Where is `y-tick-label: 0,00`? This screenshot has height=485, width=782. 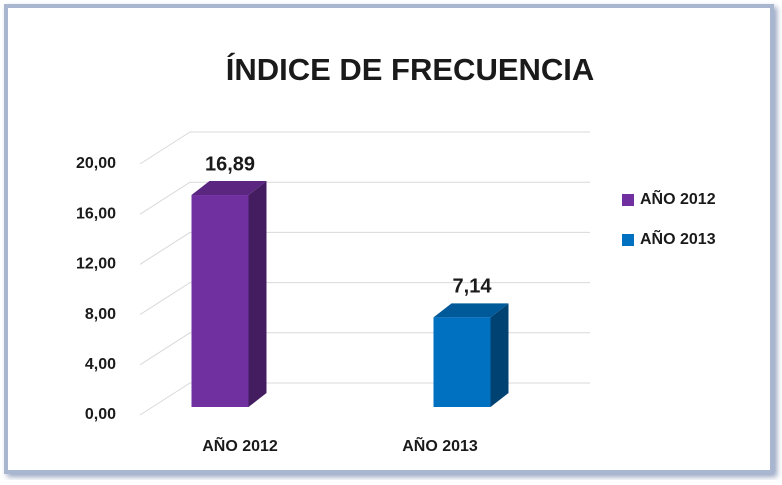 y-tick-label: 0,00 is located at coordinates (100, 414).